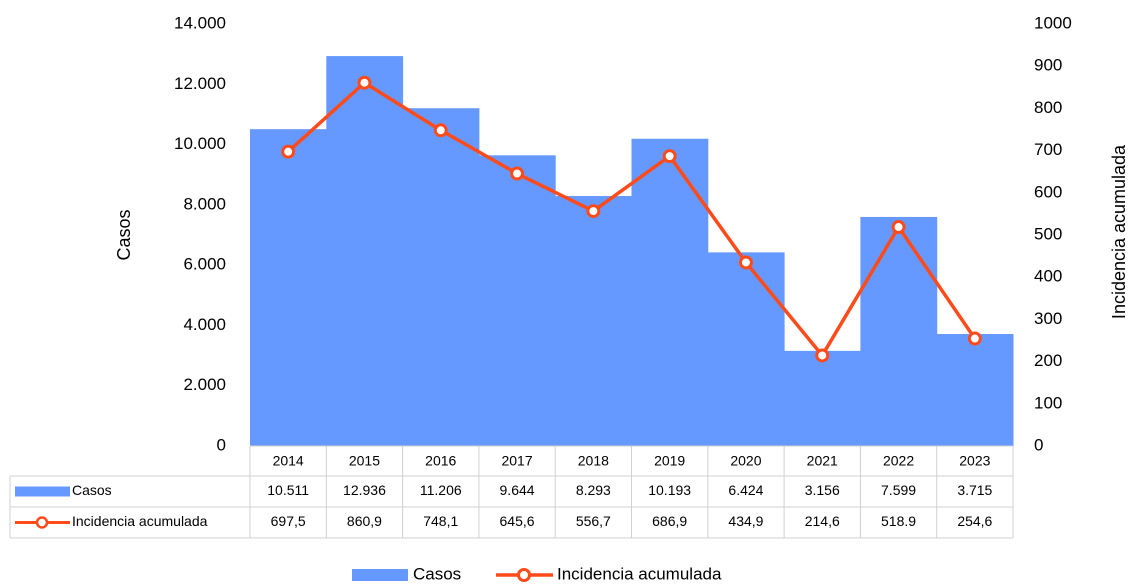  I want to click on table-value: 434,9, so click(745, 521).